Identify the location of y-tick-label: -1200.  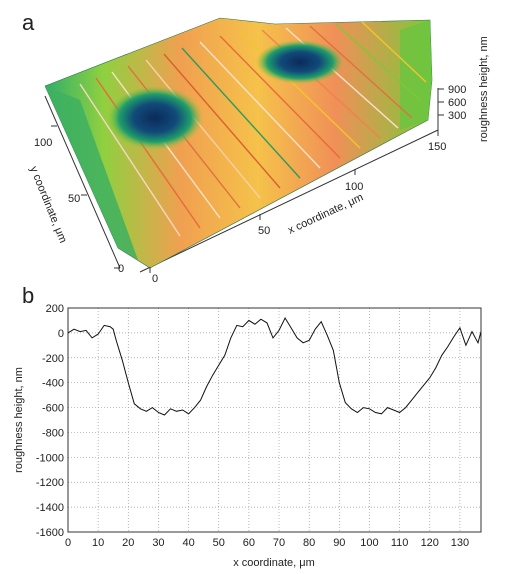
(50, 483).